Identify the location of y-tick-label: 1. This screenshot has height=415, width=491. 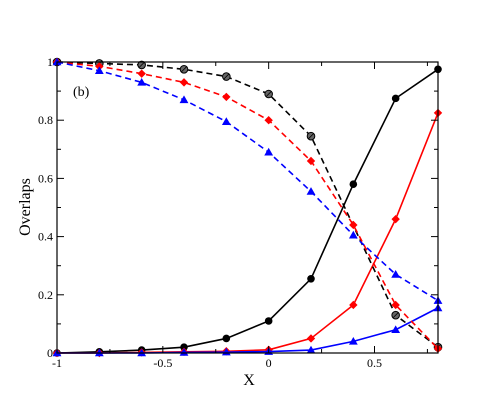
(50, 62).